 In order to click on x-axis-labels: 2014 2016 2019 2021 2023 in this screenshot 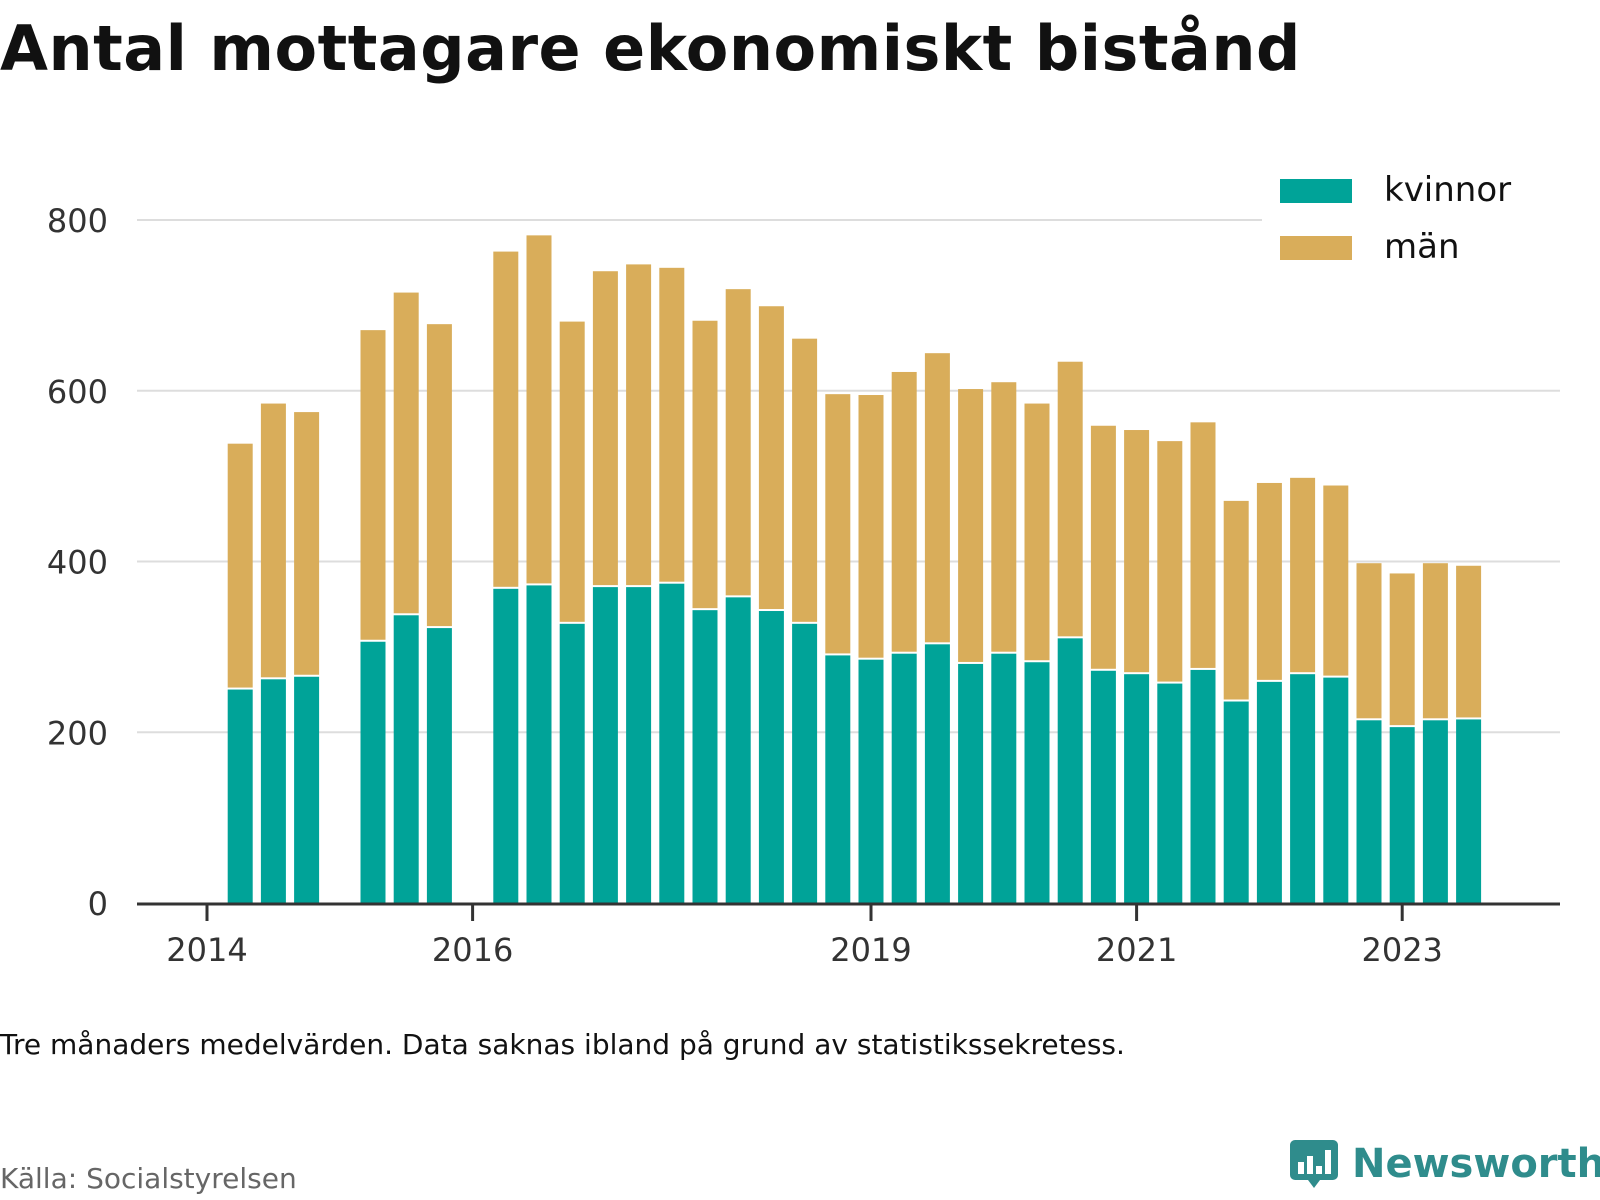, I will do `click(804, 936)`.